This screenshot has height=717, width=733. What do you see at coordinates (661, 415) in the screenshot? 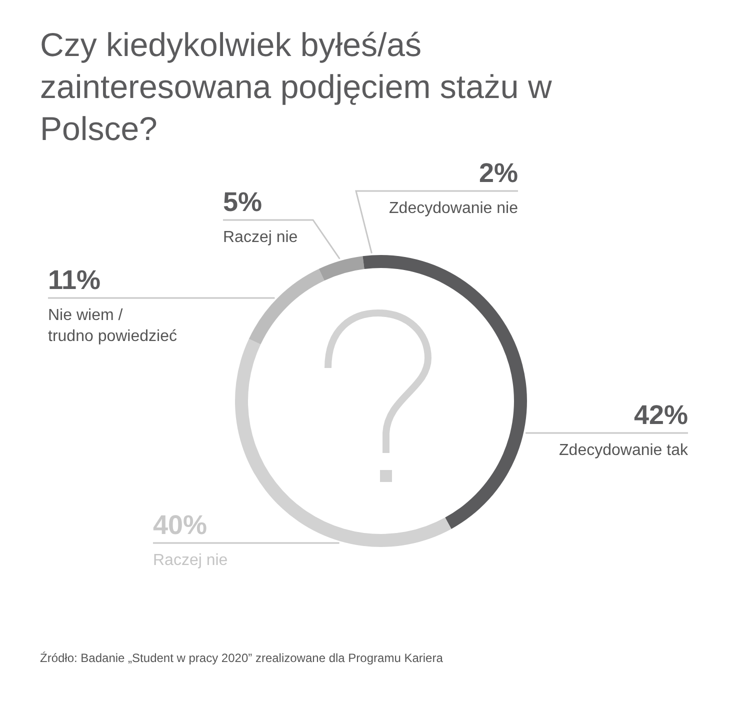
I see `data-label: 42%` at bounding box center [661, 415].